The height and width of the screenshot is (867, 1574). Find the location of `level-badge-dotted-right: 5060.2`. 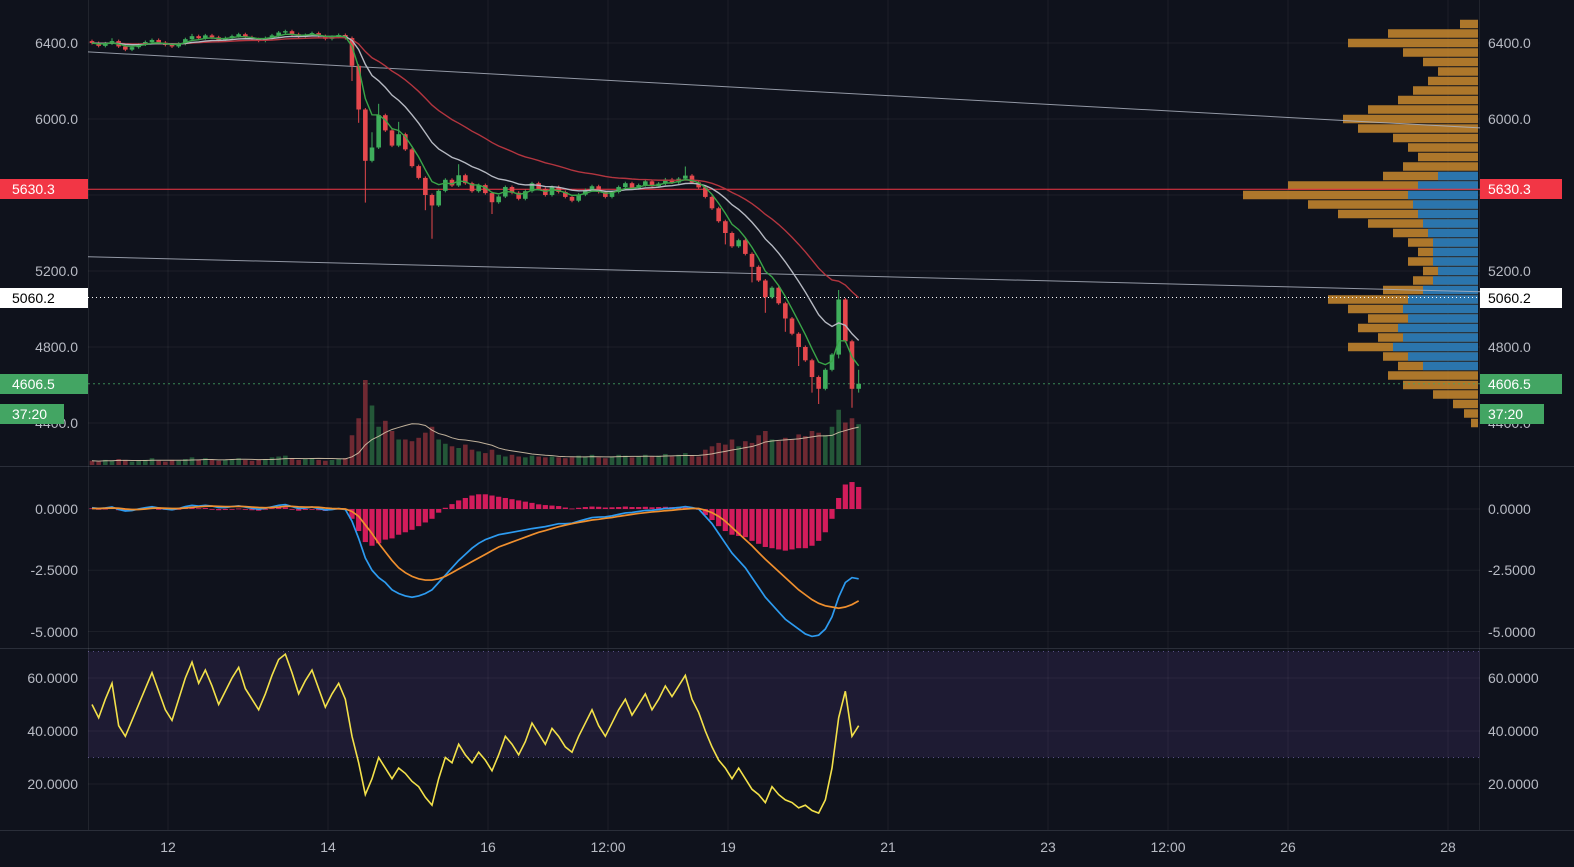

level-badge-dotted-right: 5060.2 is located at coordinates (1521, 297).